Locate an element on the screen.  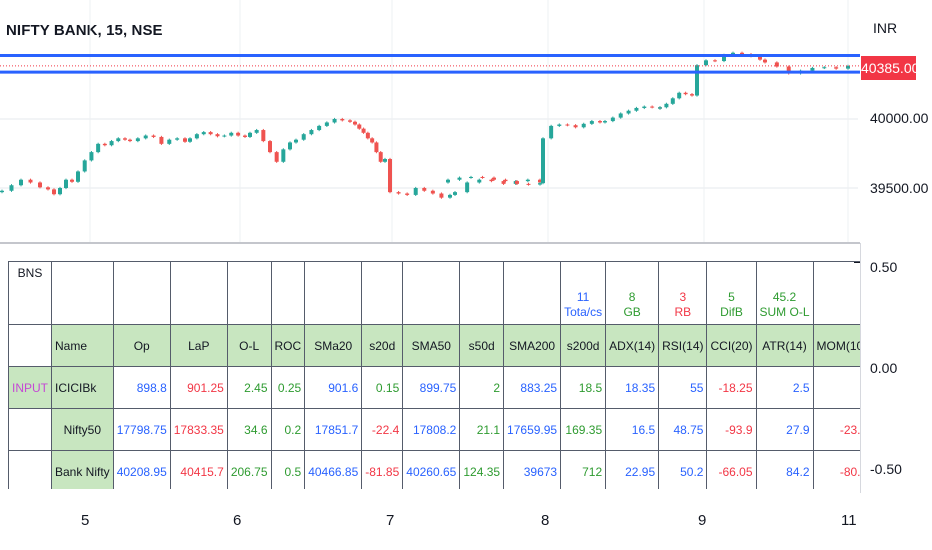
table-cell: 40208.95 is located at coordinates (141, 469).